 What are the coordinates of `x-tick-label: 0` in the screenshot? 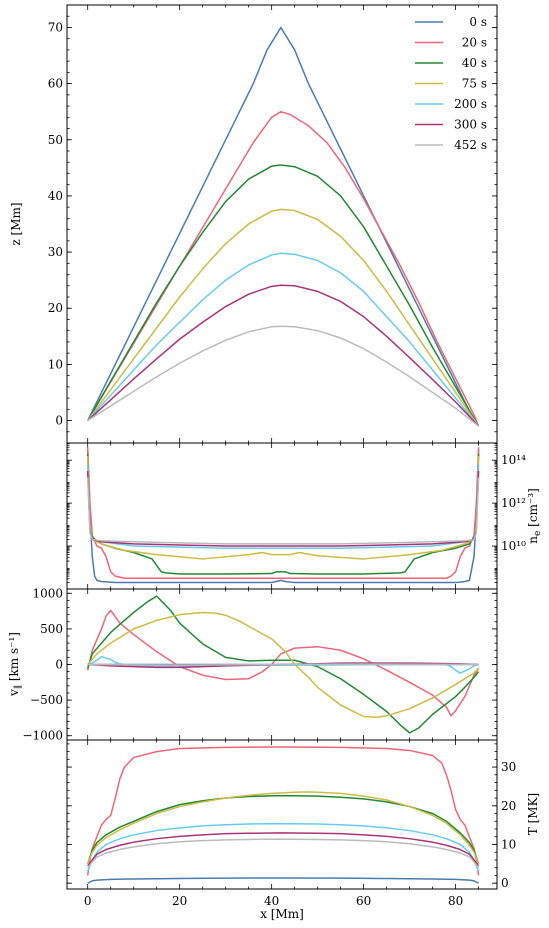 It's located at (88, 901).